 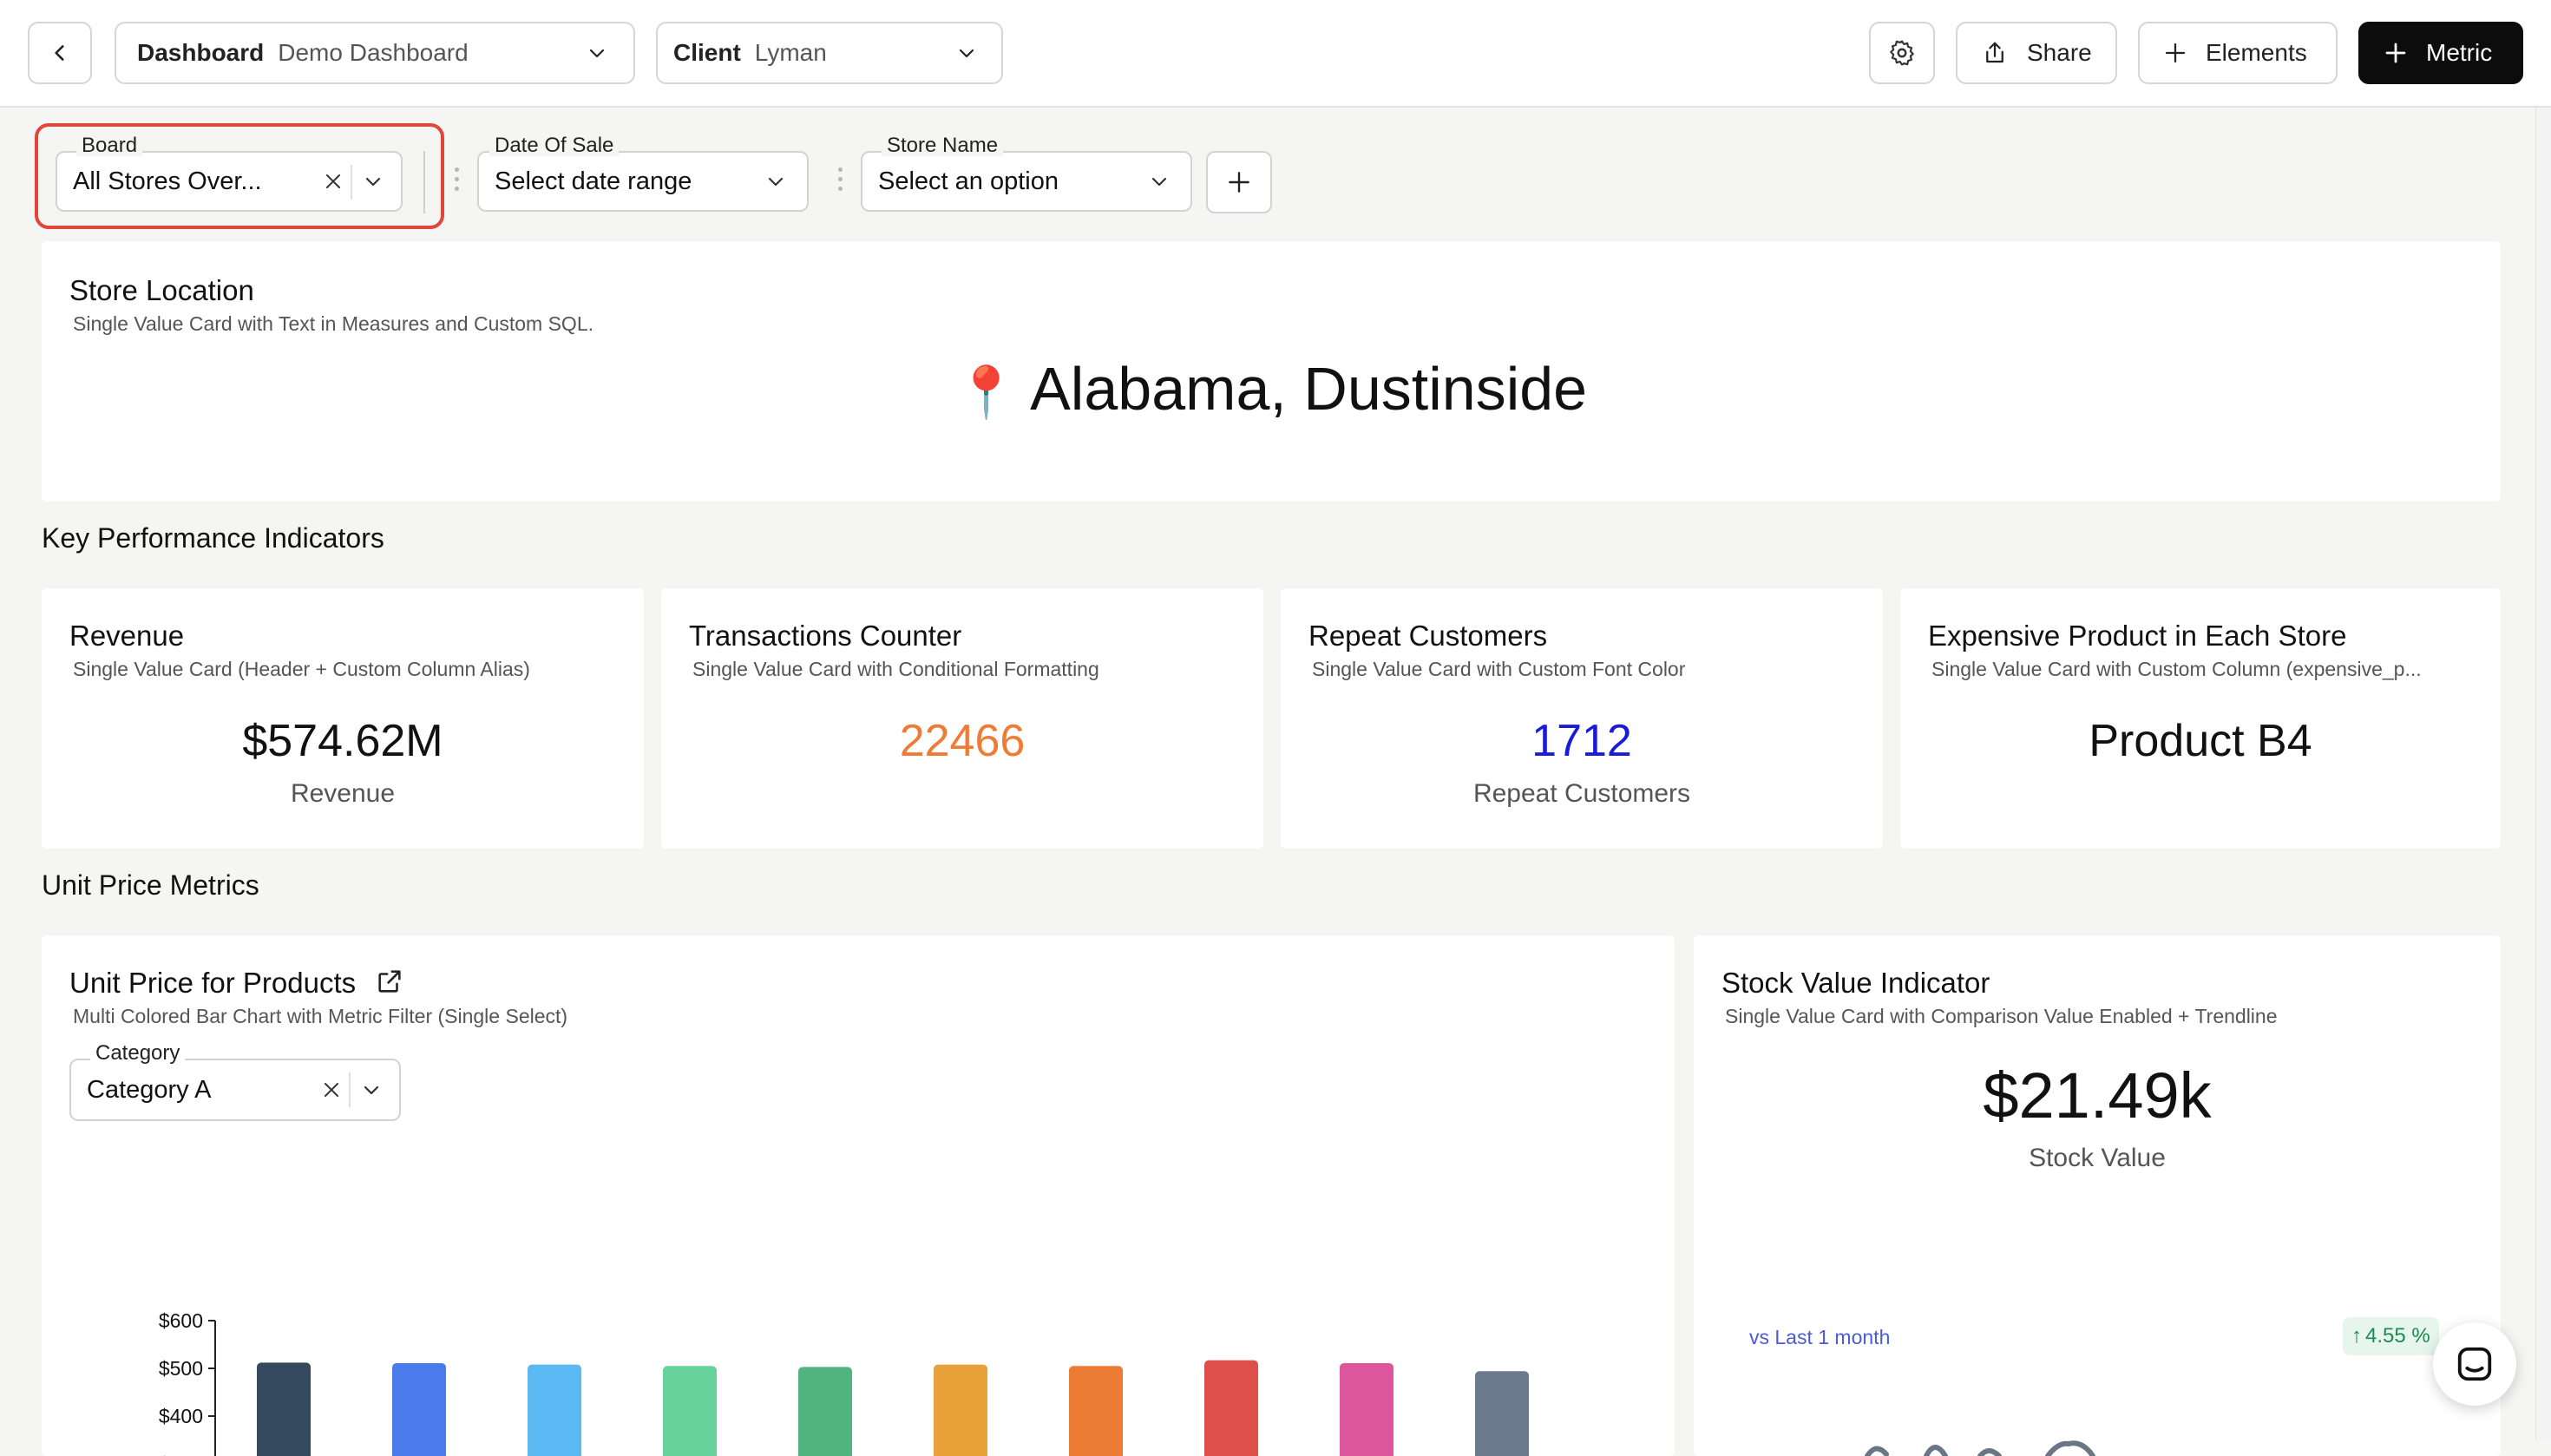 What do you see at coordinates (1581, 793) in the screenshot?
I see `kpi-caption: Repeat Customers` at bounding box center [1581, 793].